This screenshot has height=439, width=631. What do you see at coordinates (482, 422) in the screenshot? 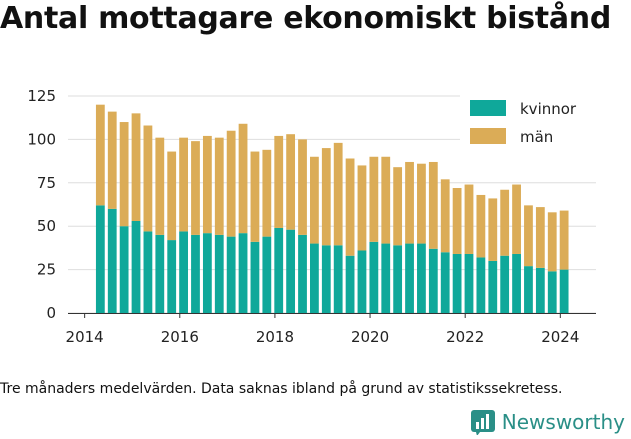
I see `bar-chart-icon` at bounding box center [482, 422].